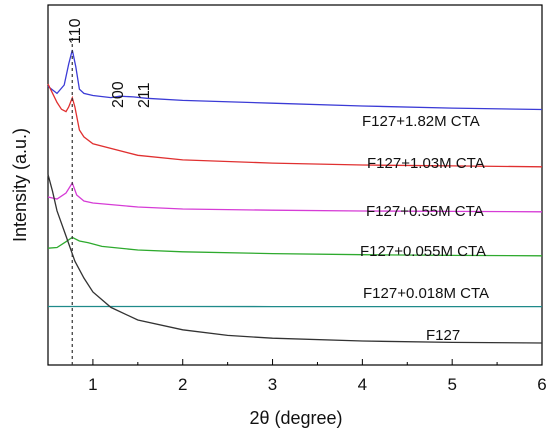  I want to click on x-tick-label: 5, so click(451, 384).